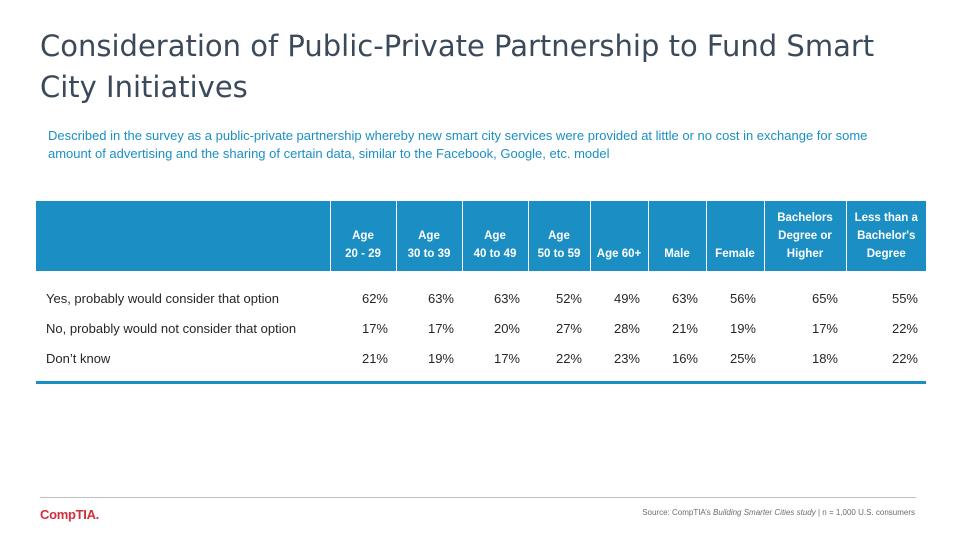 This screenshot has width=960, height=540. I want to click on header-male: Male, so click(677, 236).